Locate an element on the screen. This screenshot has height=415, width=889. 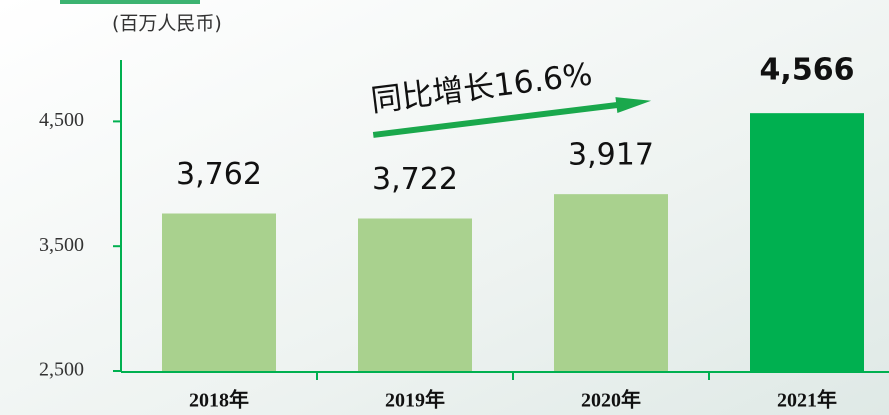
y-tick-label: 2,500 is located at coordinates (61, 370).